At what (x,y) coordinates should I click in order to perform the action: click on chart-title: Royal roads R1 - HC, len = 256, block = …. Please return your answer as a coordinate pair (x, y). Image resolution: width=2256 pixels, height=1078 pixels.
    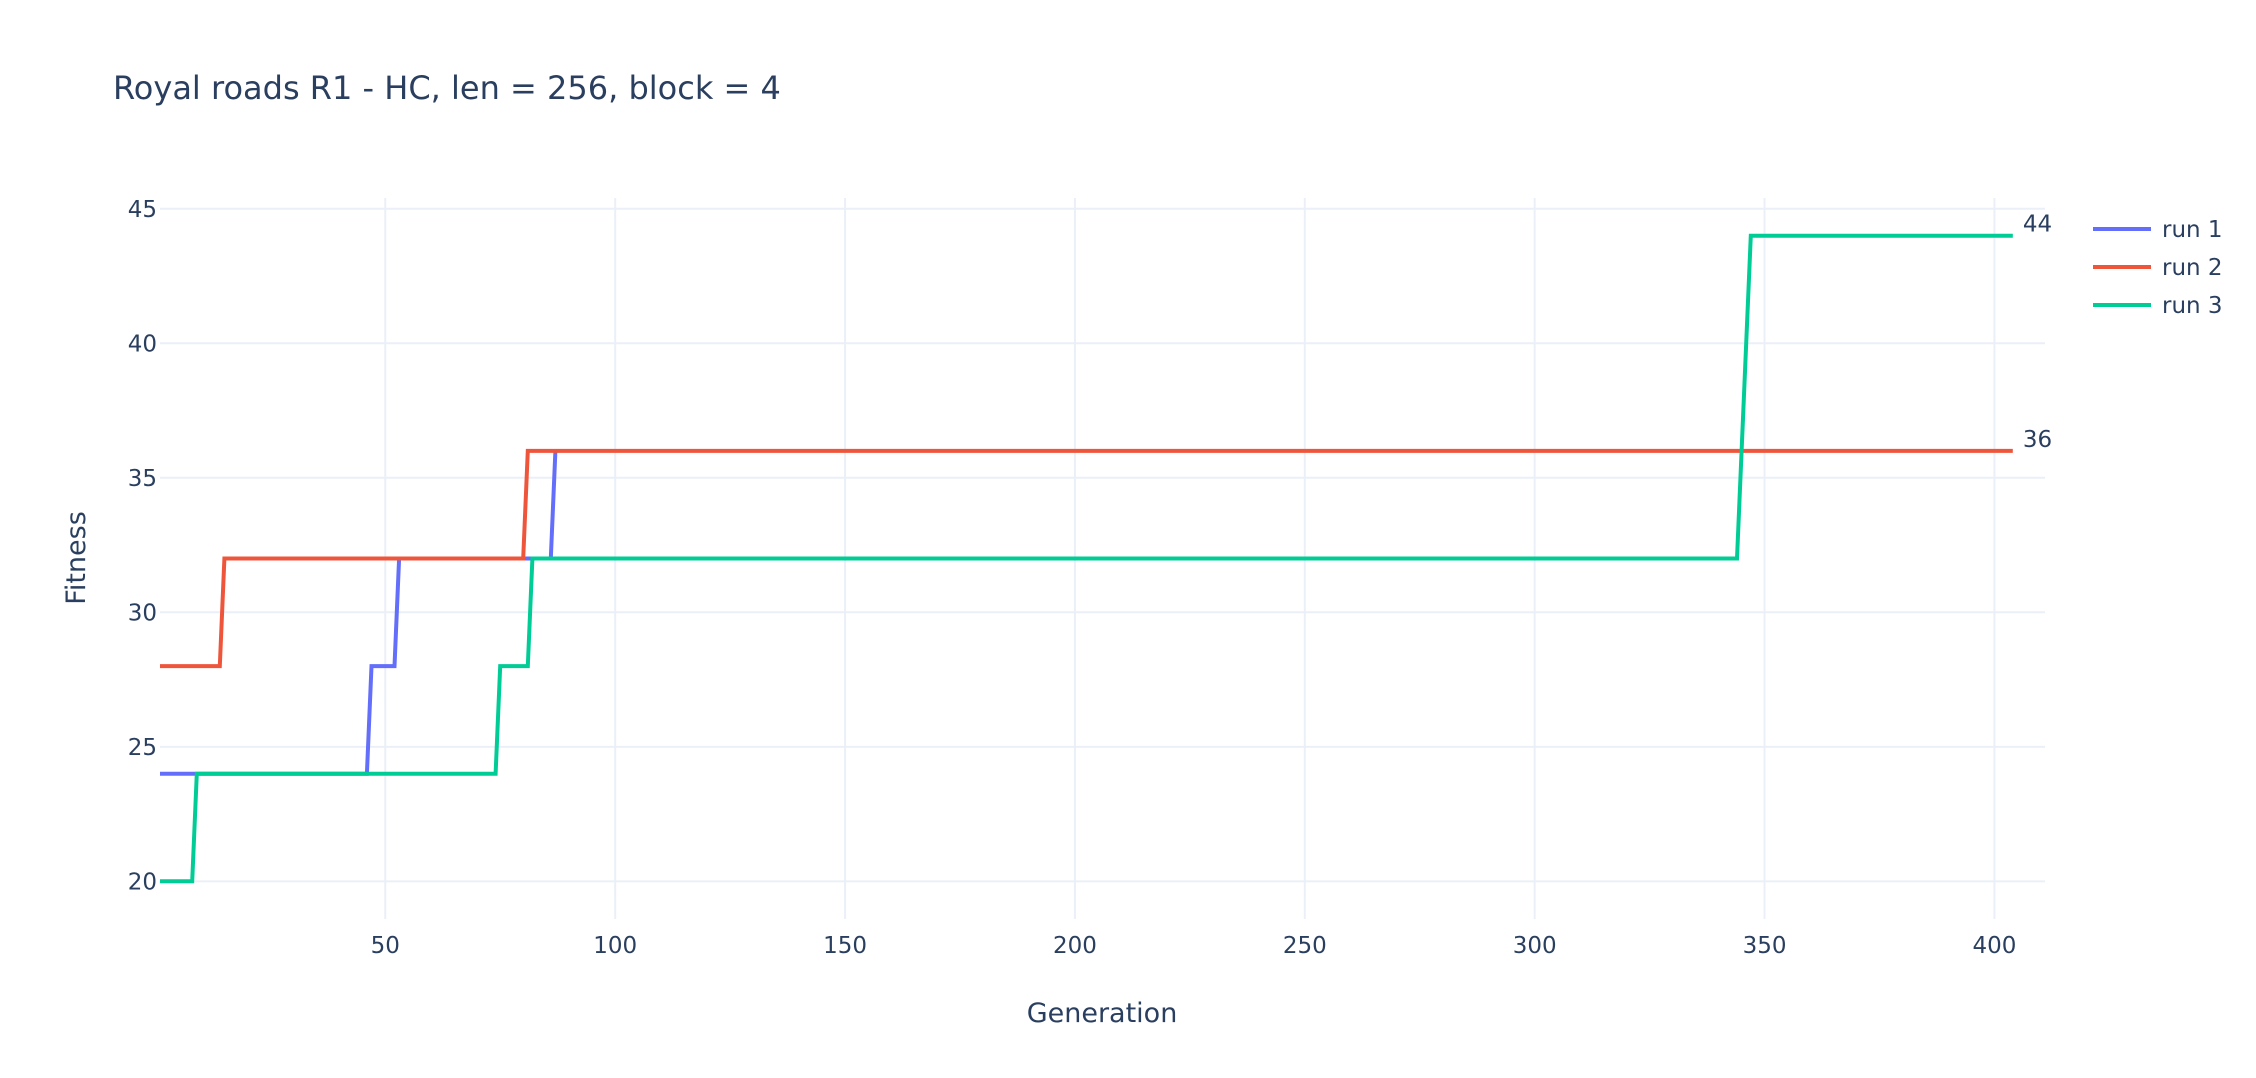
    Looking at the image, I should click on (447, 88).